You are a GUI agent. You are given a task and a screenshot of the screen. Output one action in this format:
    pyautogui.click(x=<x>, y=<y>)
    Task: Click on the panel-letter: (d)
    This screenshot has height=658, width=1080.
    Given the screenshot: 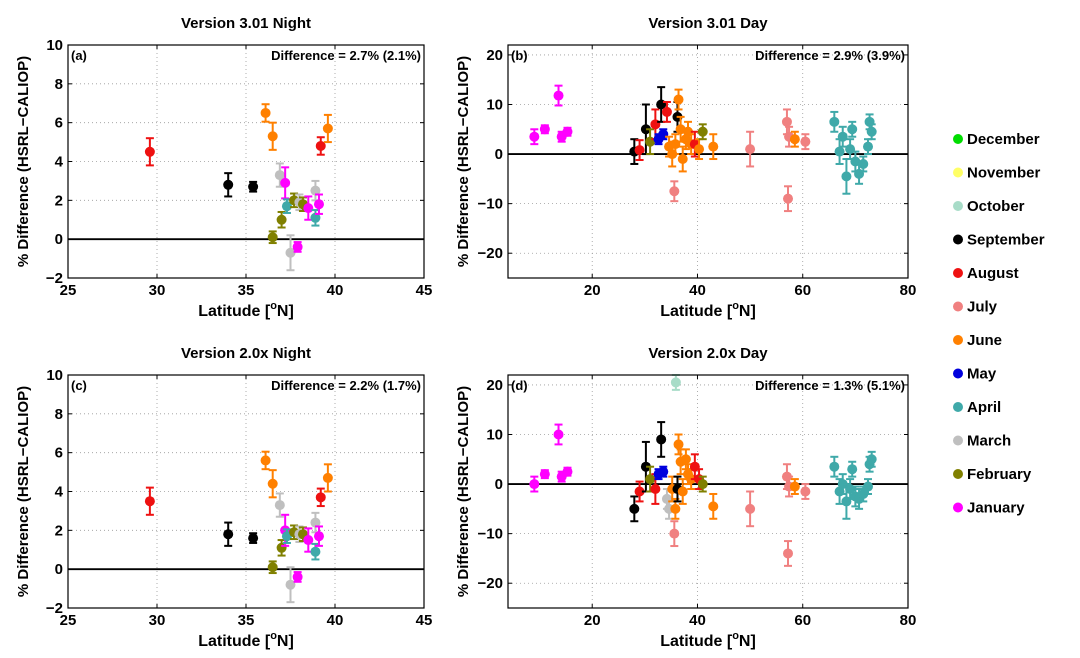 What is the action you would take?
    pyautogui.click(x=519, y=385)
    